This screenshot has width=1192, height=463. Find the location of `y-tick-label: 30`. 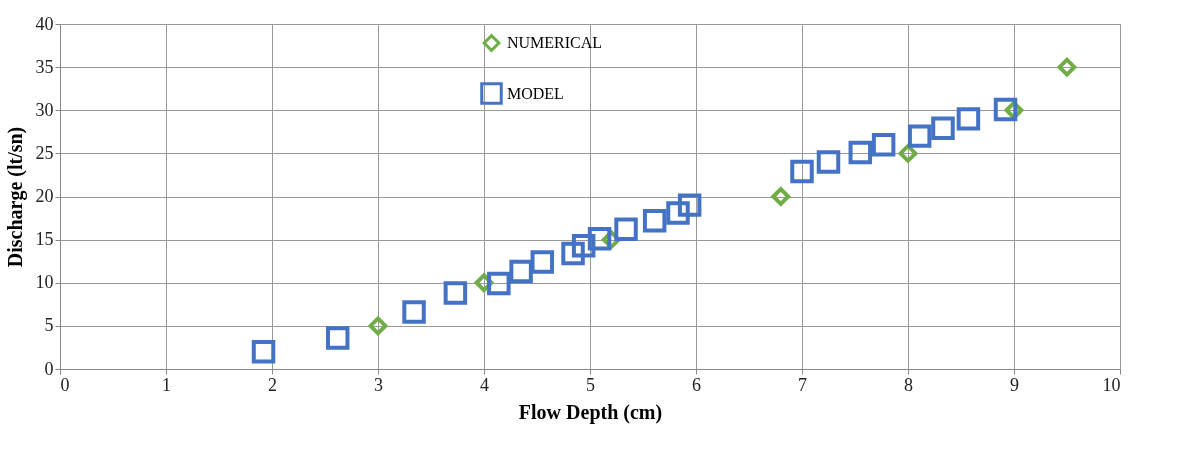

y-tick-label: 30 is located at coordinates (44, 109).